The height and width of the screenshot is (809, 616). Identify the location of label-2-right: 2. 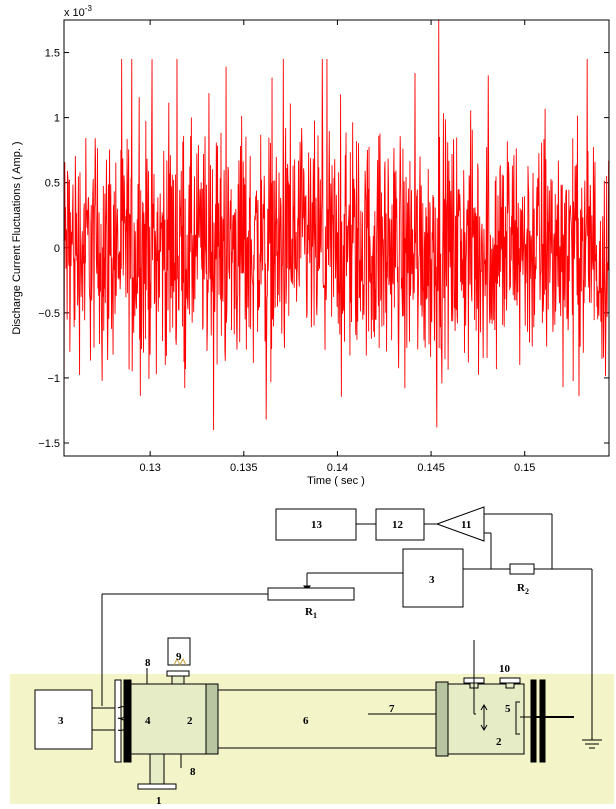
(499, 742).